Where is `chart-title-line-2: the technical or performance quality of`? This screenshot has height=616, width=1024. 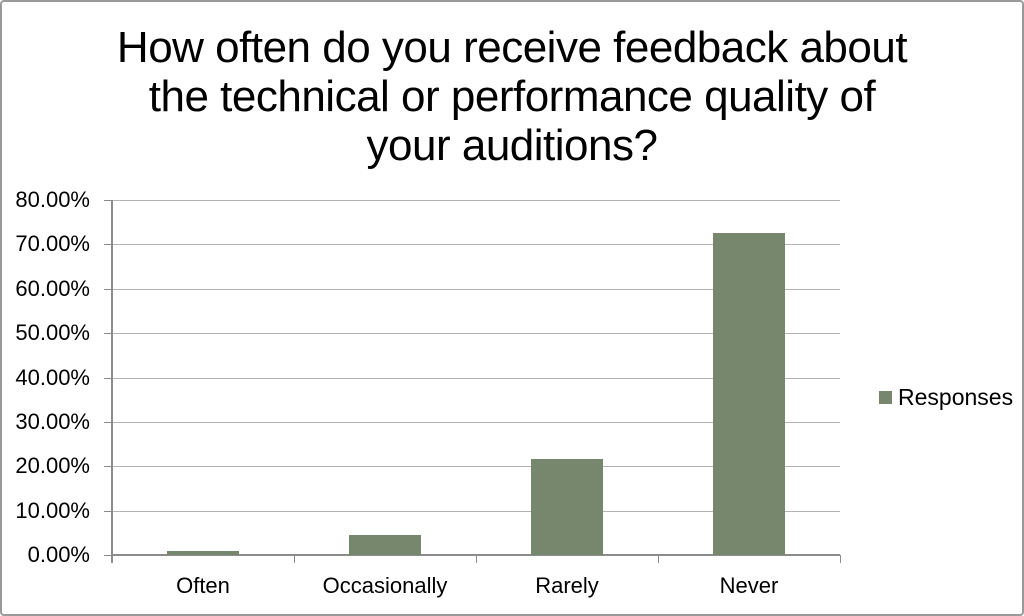
chart-title-line-2: the technical or performance quality of is located at coordinates (512, 96).